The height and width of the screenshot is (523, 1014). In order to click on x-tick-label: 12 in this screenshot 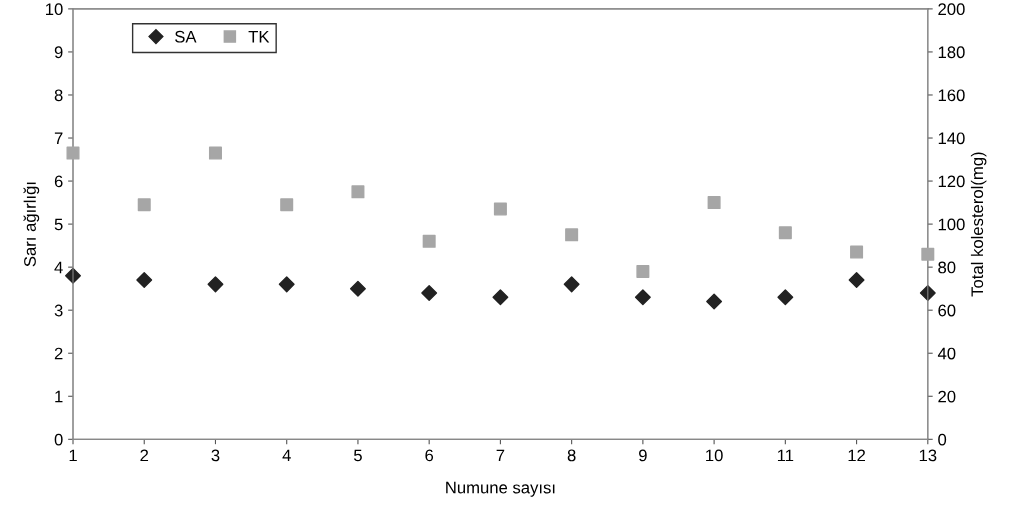, I will do `click(857, 455)`.